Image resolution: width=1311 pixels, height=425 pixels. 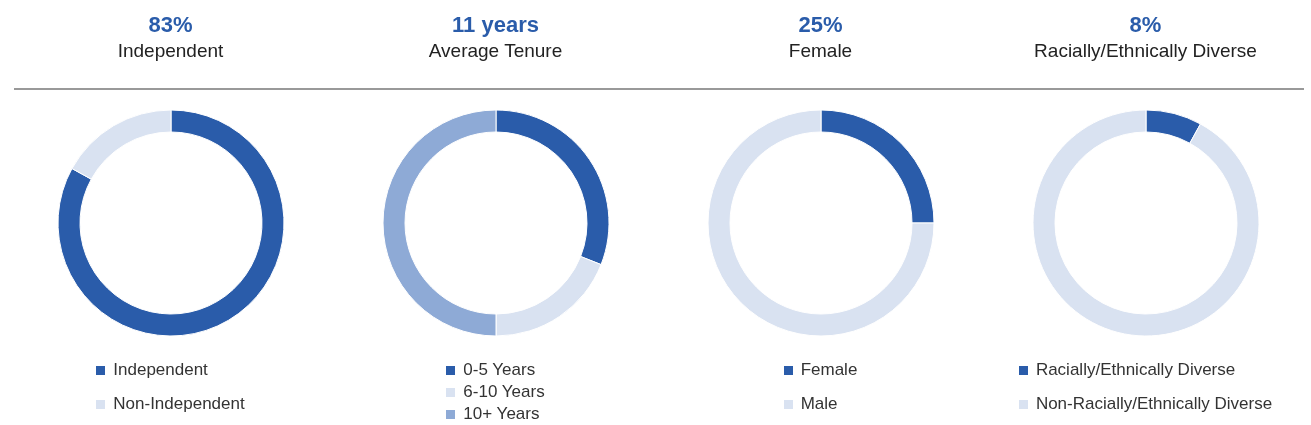 I want to click on legend-label: Male, so click(x=819, y=404).